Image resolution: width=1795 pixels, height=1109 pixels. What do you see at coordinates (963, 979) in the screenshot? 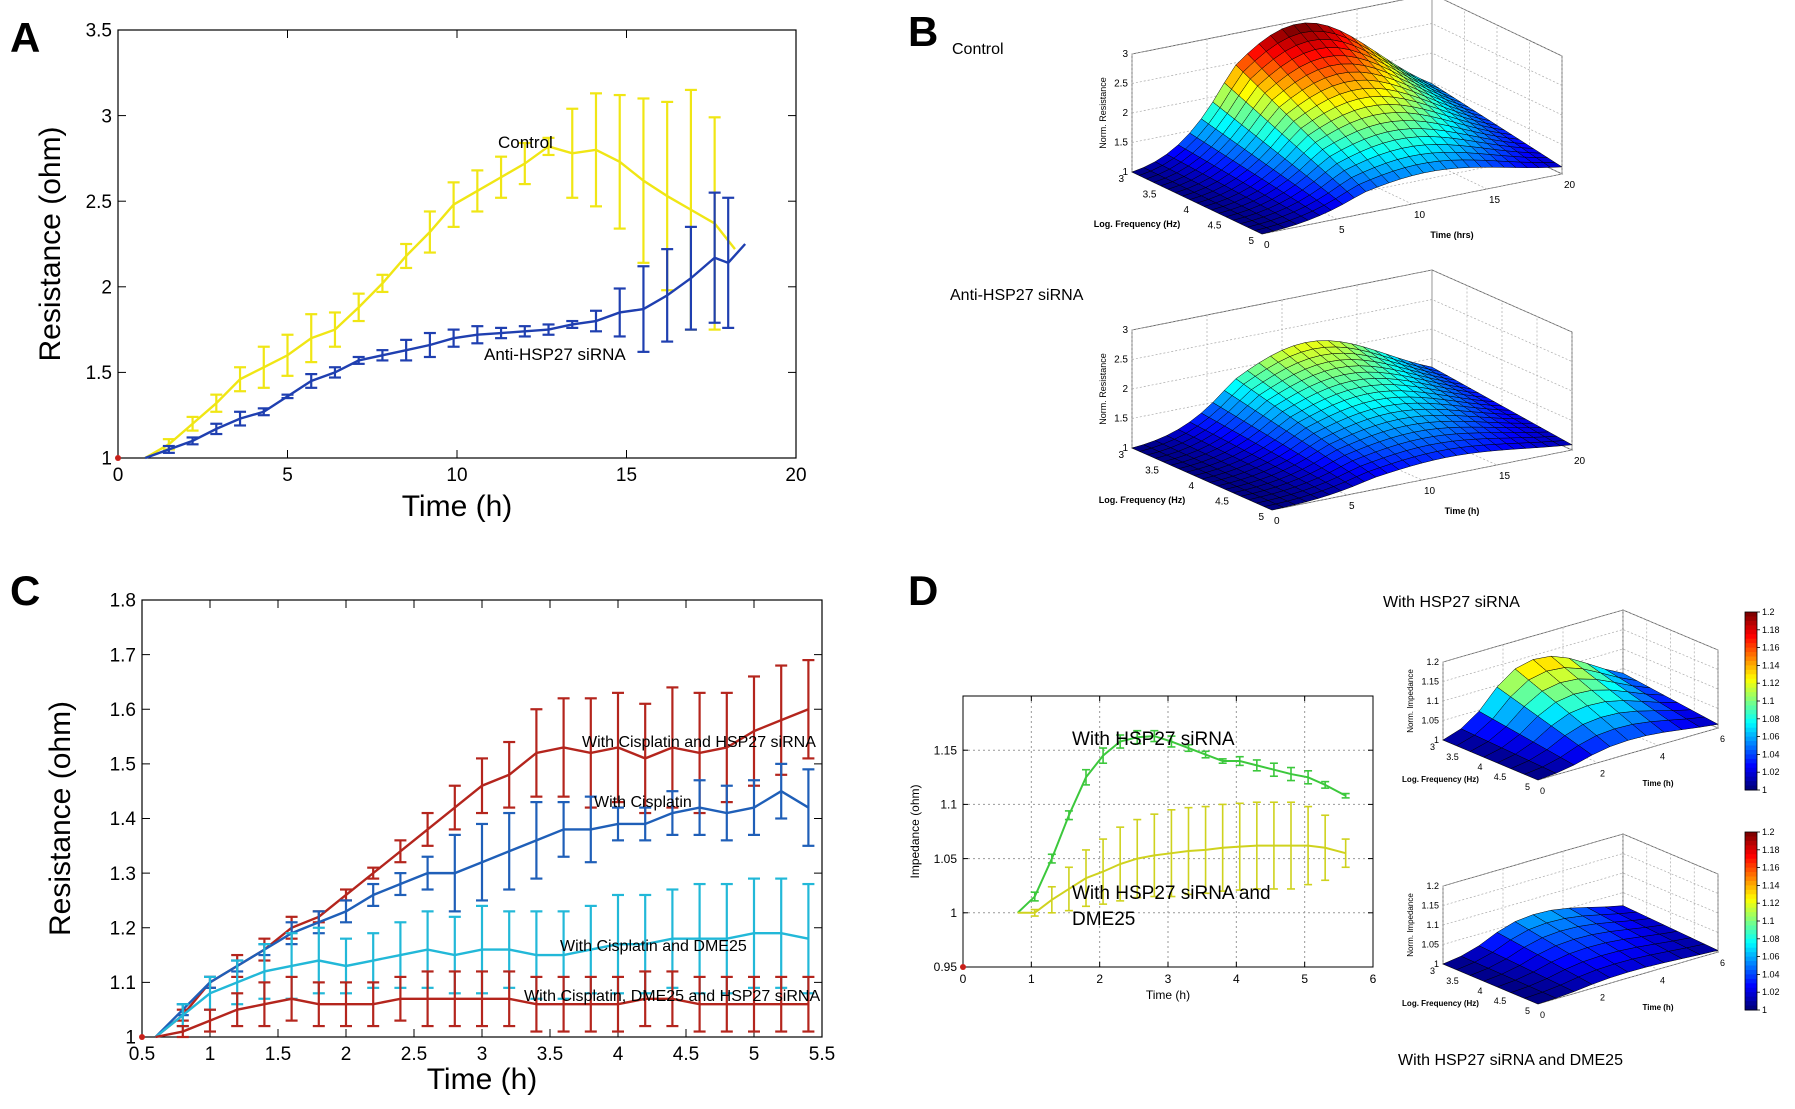
I see `x-tick-label: 0` at bounding box center [963, 979].